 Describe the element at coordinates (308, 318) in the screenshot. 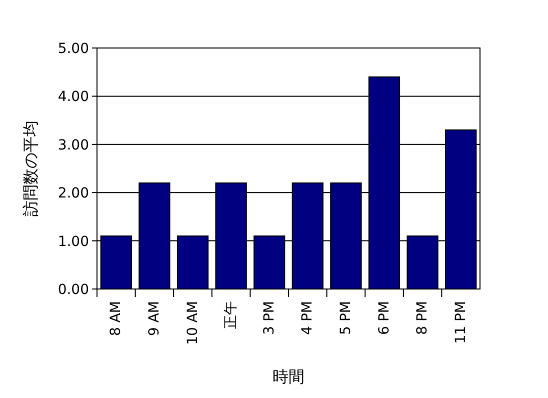

I see `x-tick-label: 4 PM` at that location.